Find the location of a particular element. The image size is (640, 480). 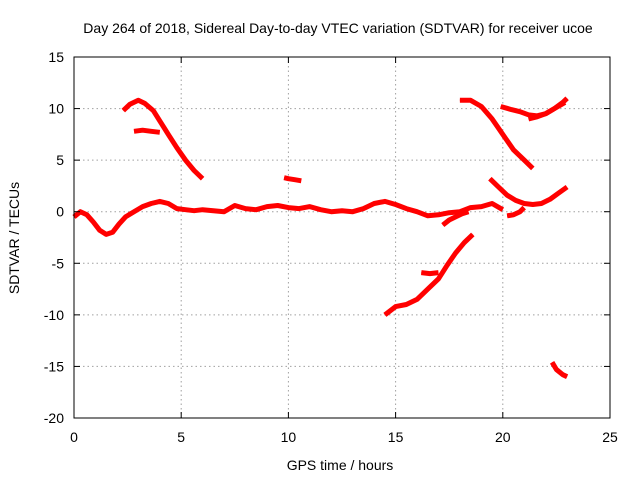

series-arc-short-10h is located at coordinates (292, 179).